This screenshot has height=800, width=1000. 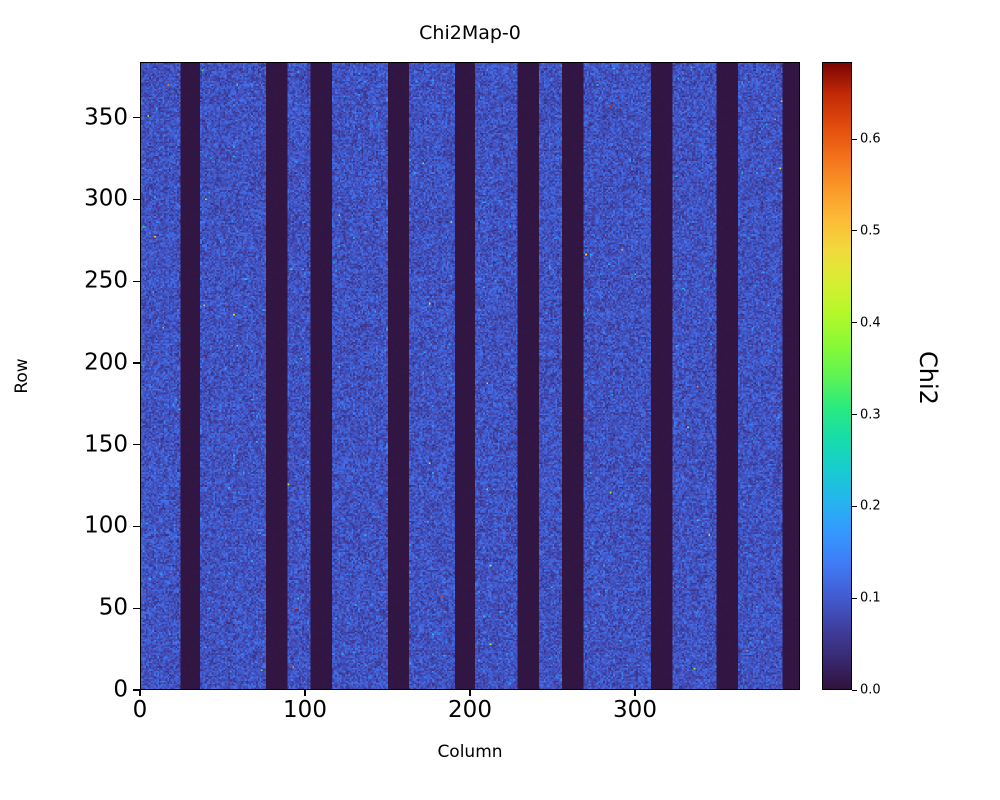 What do you see at coordinates (470, 752) in the screenshot?
I see `x-axis-label: Column` at bounding box center [470, 752].